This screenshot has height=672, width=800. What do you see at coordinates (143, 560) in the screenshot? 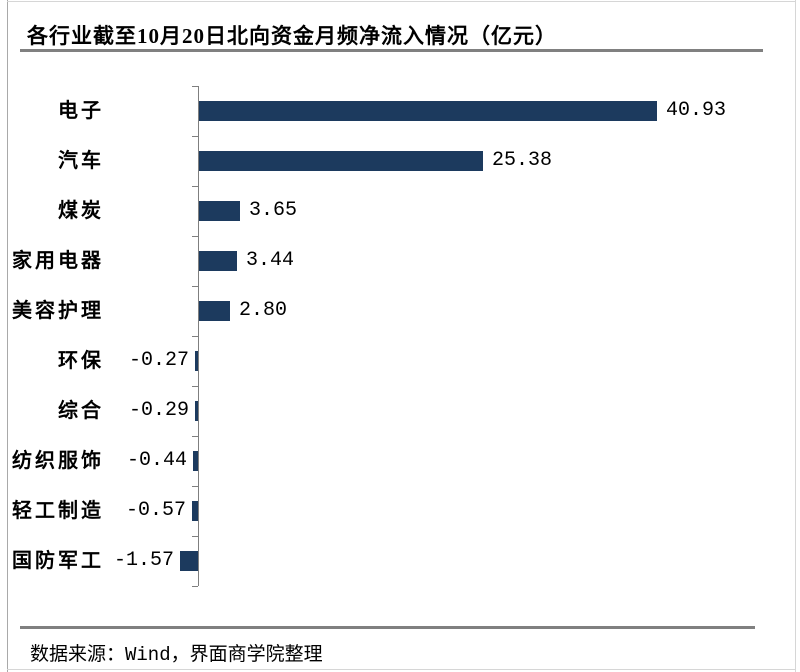
I see `value-label-9: -1.57` at bounding box center [143, 560].